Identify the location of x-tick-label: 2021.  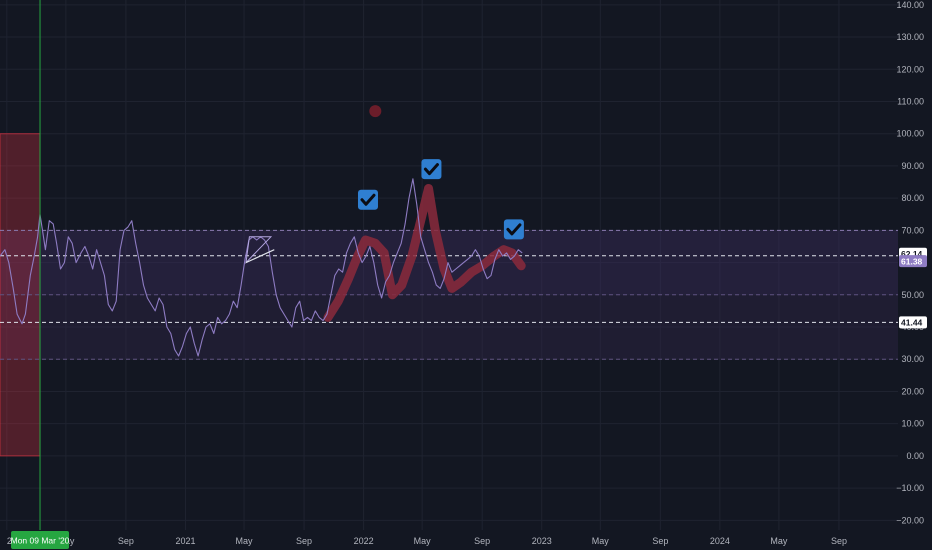
(185, 541).